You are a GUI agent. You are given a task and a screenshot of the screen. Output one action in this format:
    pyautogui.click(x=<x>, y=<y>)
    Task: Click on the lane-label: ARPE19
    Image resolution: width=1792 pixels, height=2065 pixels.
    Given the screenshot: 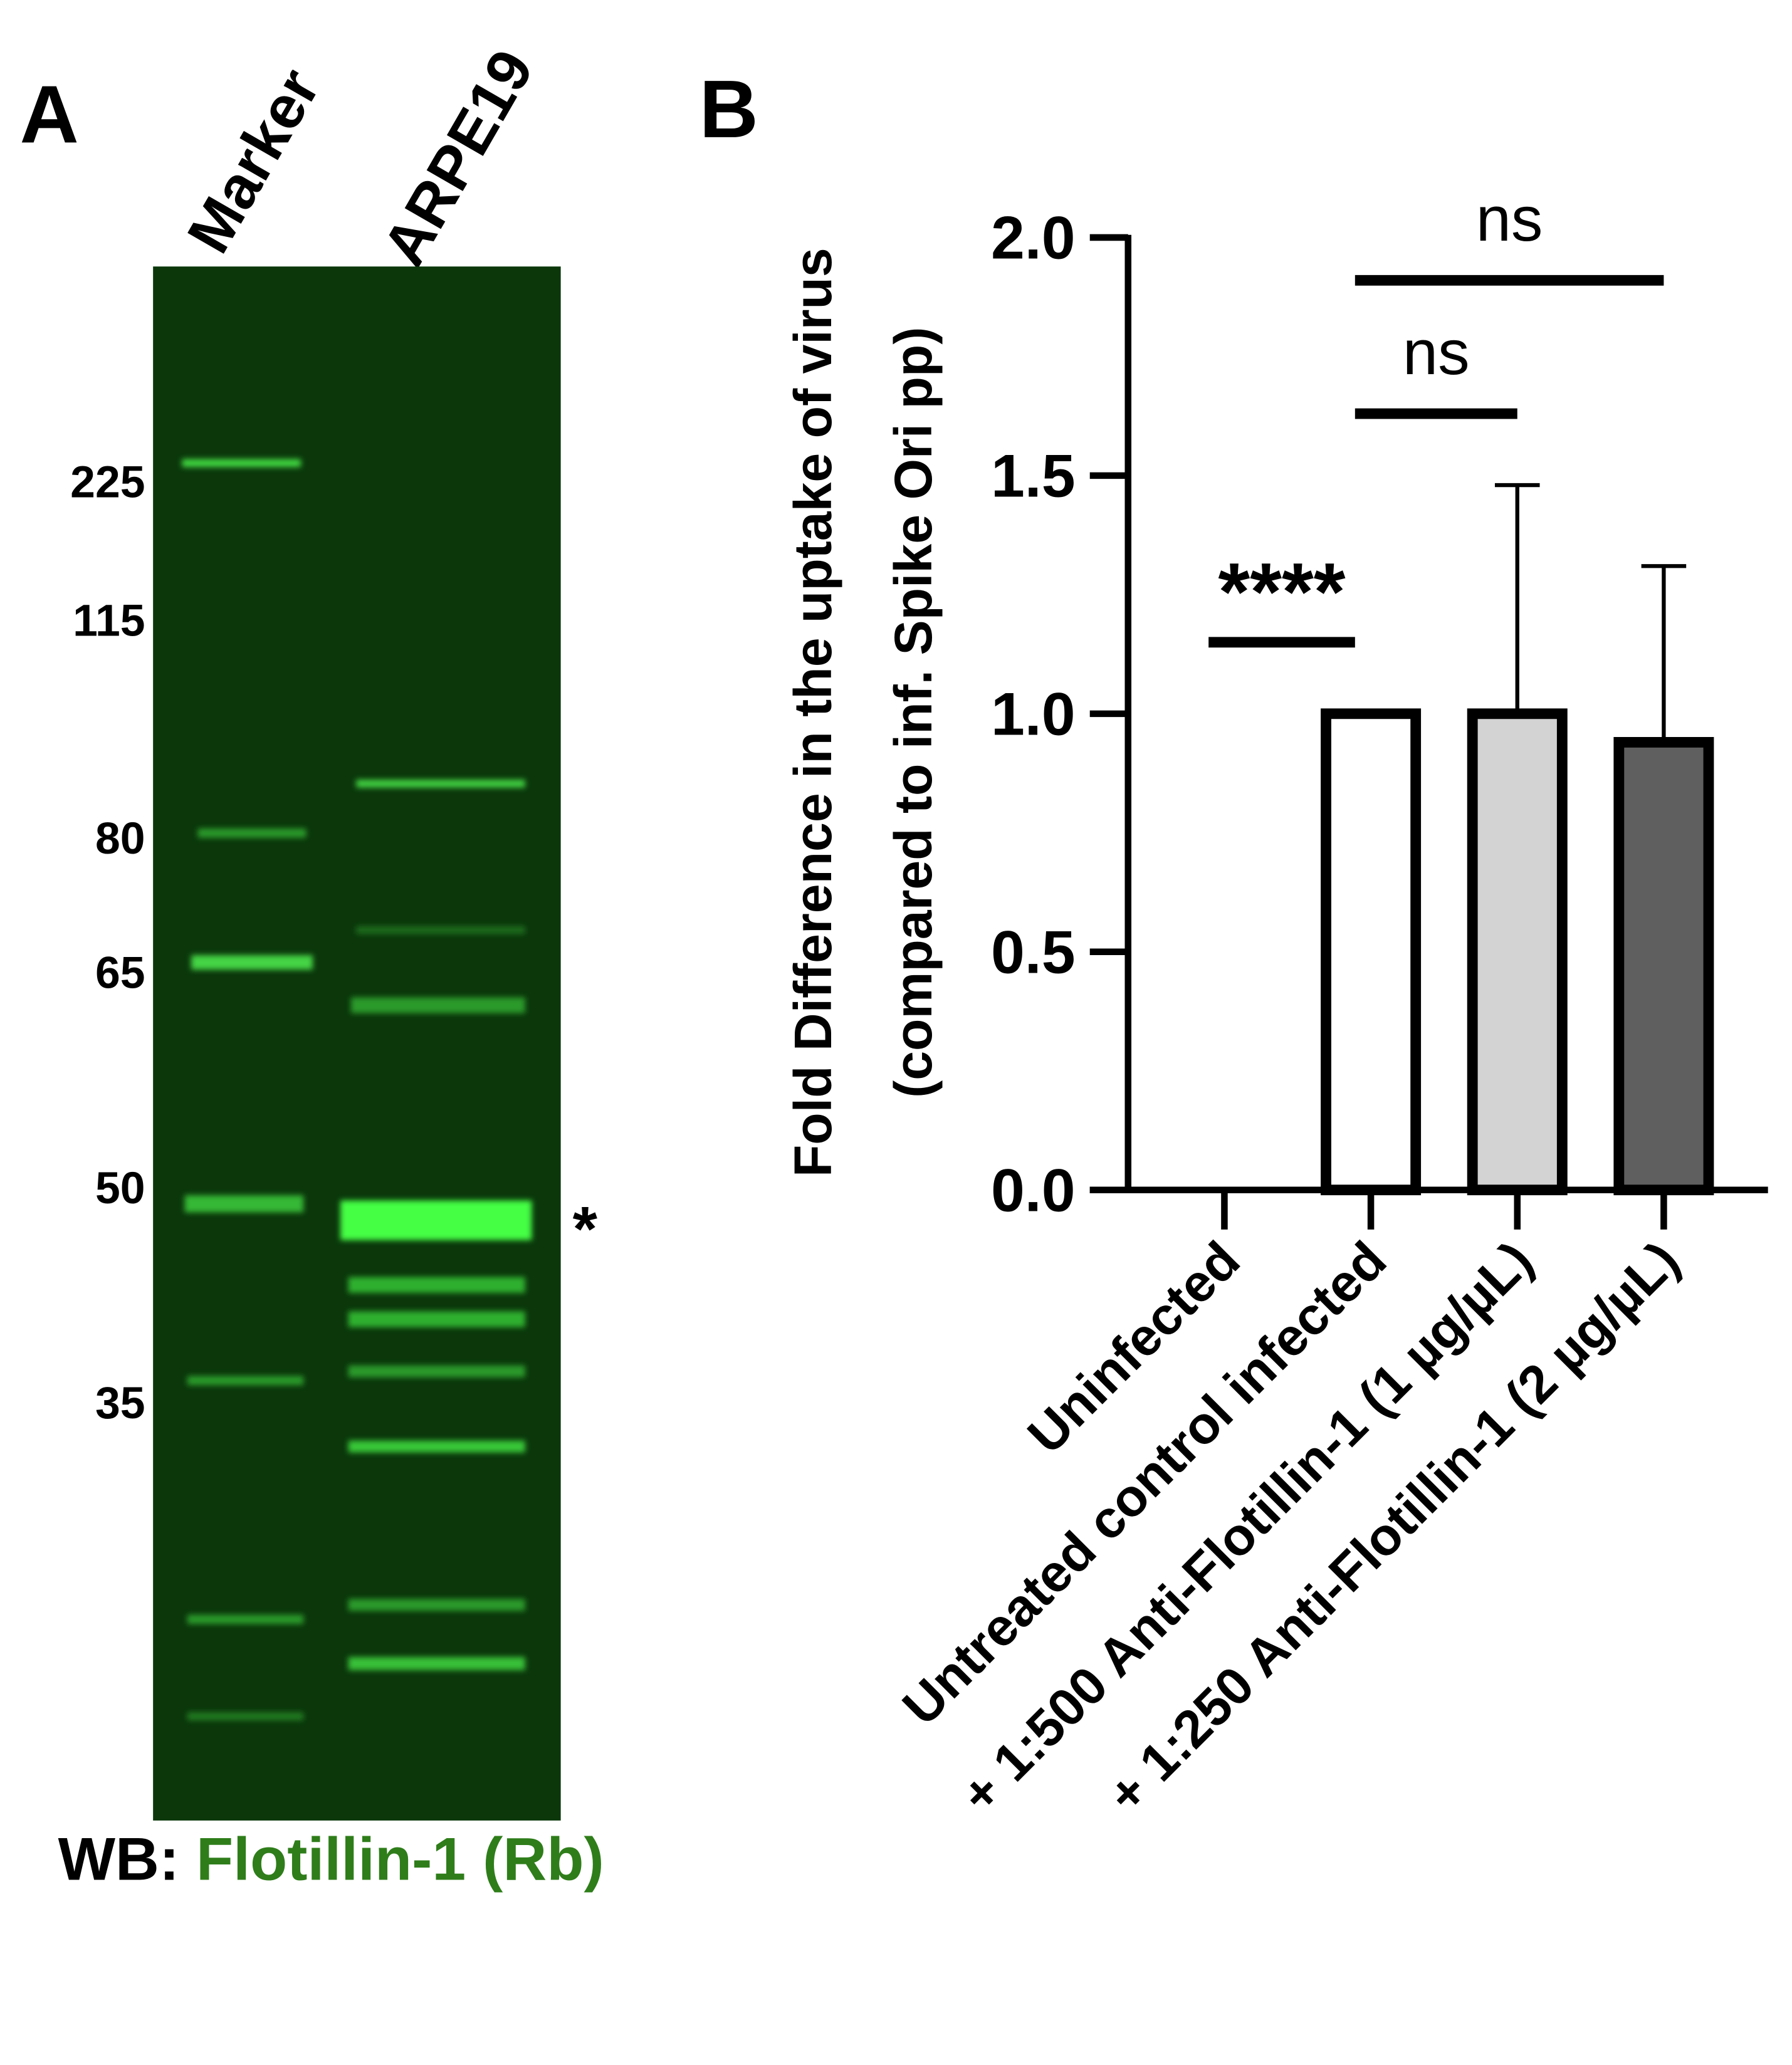 What is the action you would take?
    pyautogui.click(x=458, y=157)
    